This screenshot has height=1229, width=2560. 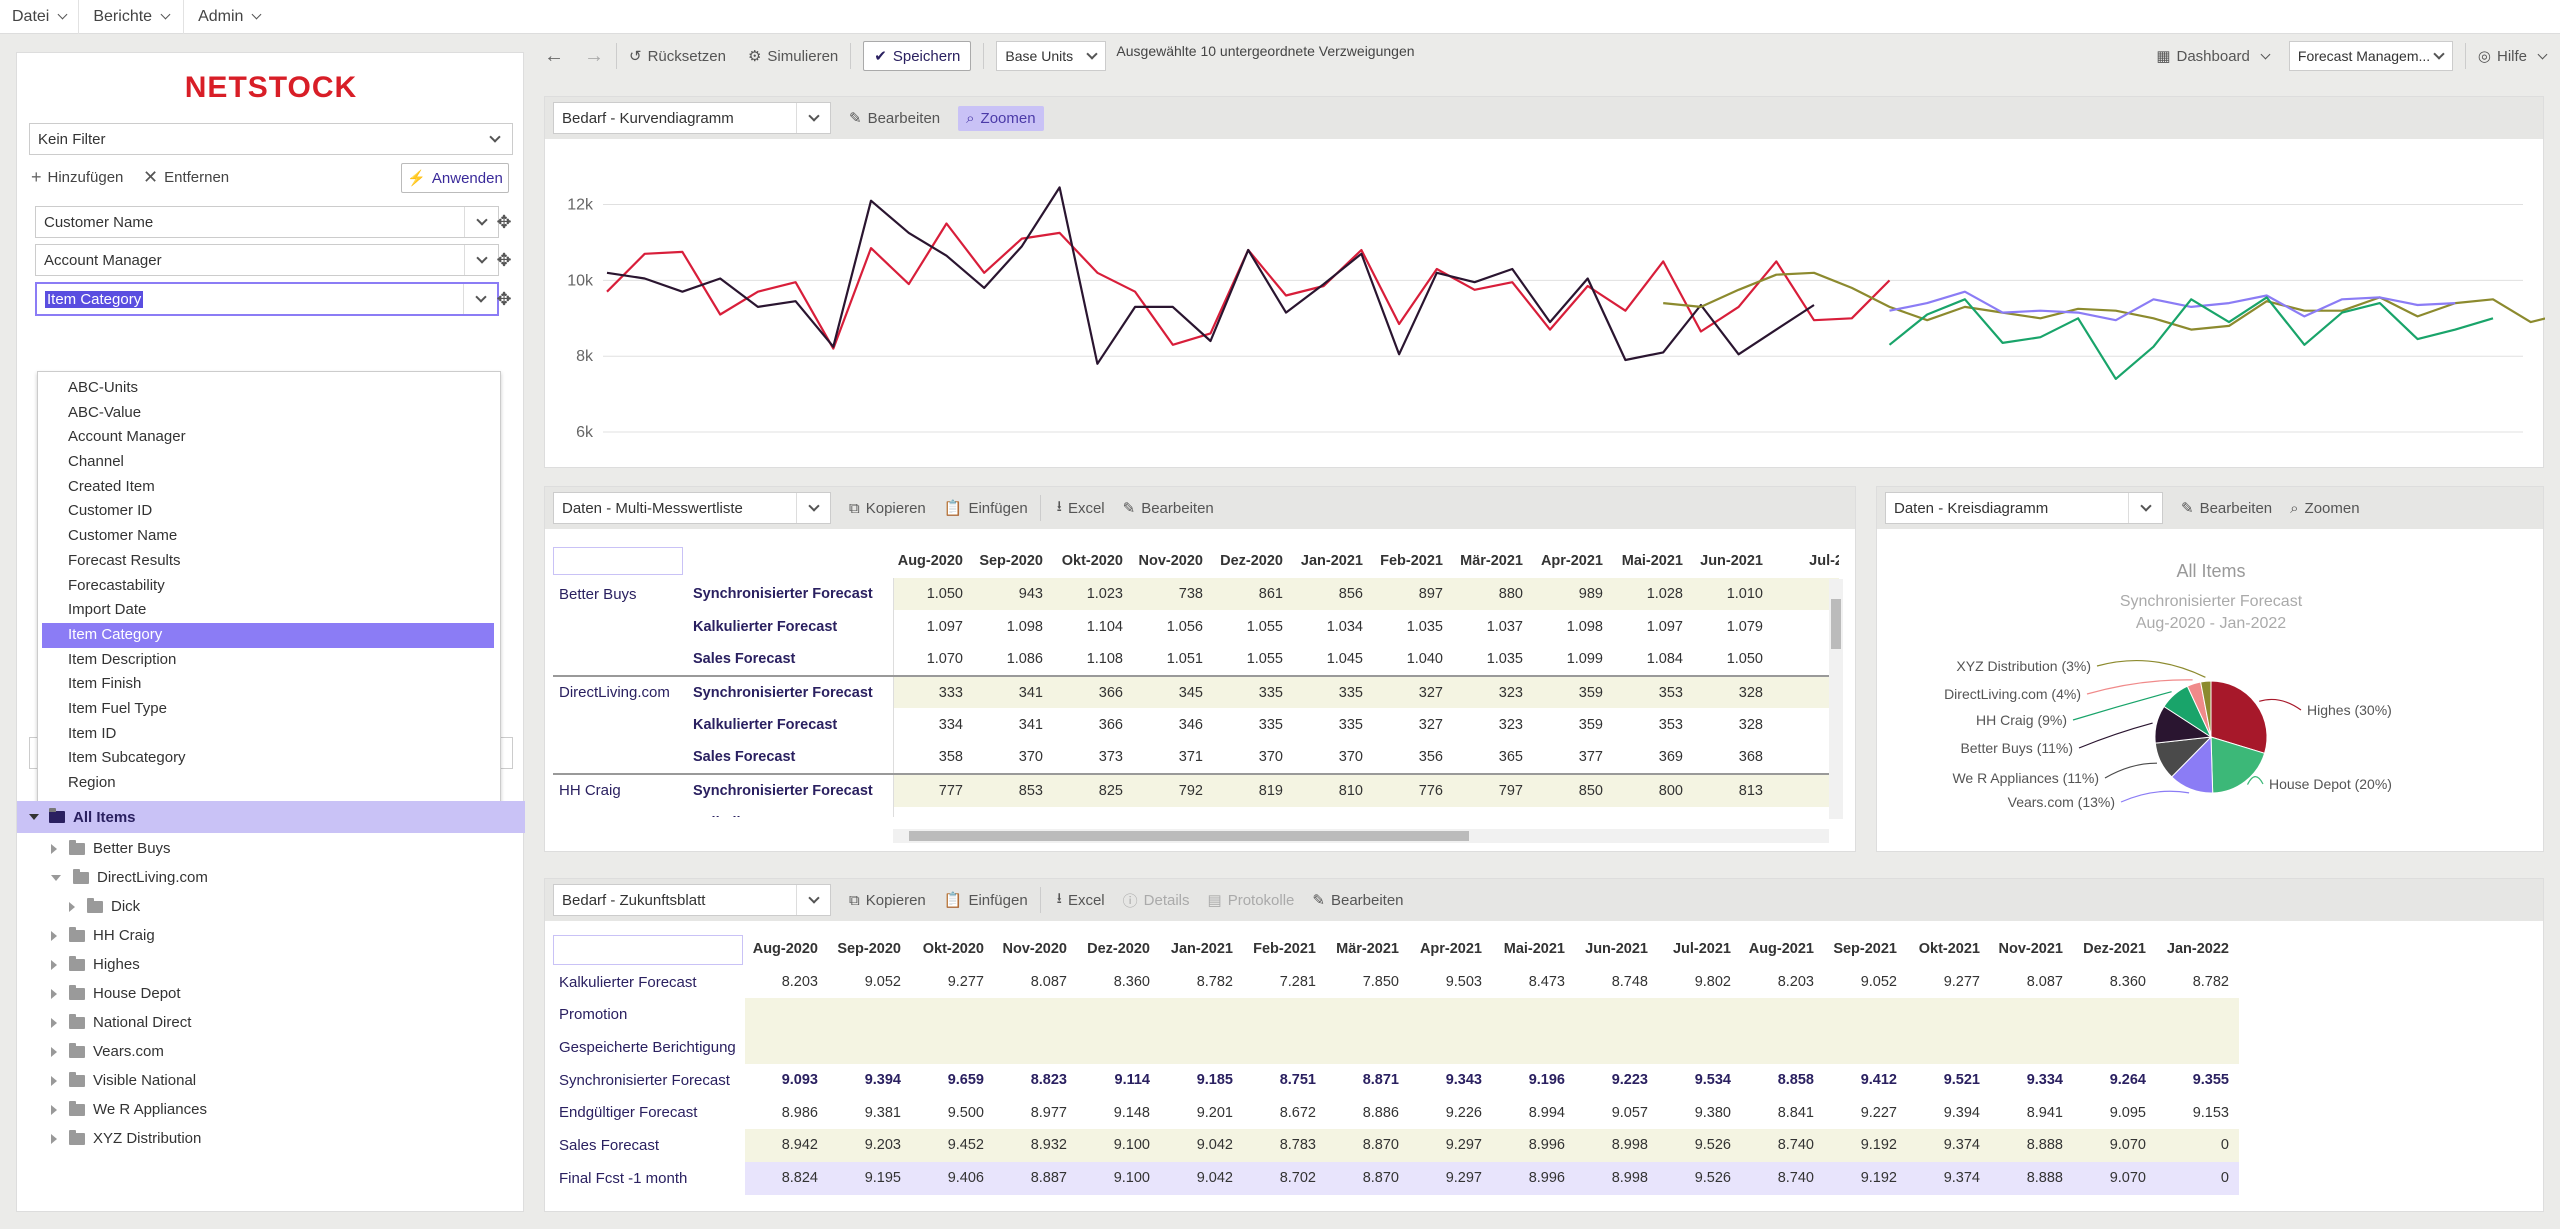 I want to click on table-cell: 9.195, so click(x=869, y=1178).